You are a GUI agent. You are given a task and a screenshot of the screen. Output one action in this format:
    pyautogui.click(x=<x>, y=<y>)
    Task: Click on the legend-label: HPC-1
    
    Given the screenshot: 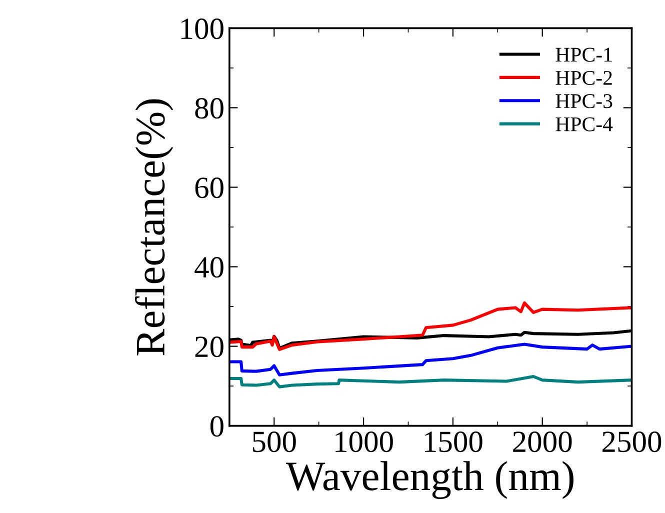 What is the action you would take?
    pyautogui.click(x=584, y=55)
    